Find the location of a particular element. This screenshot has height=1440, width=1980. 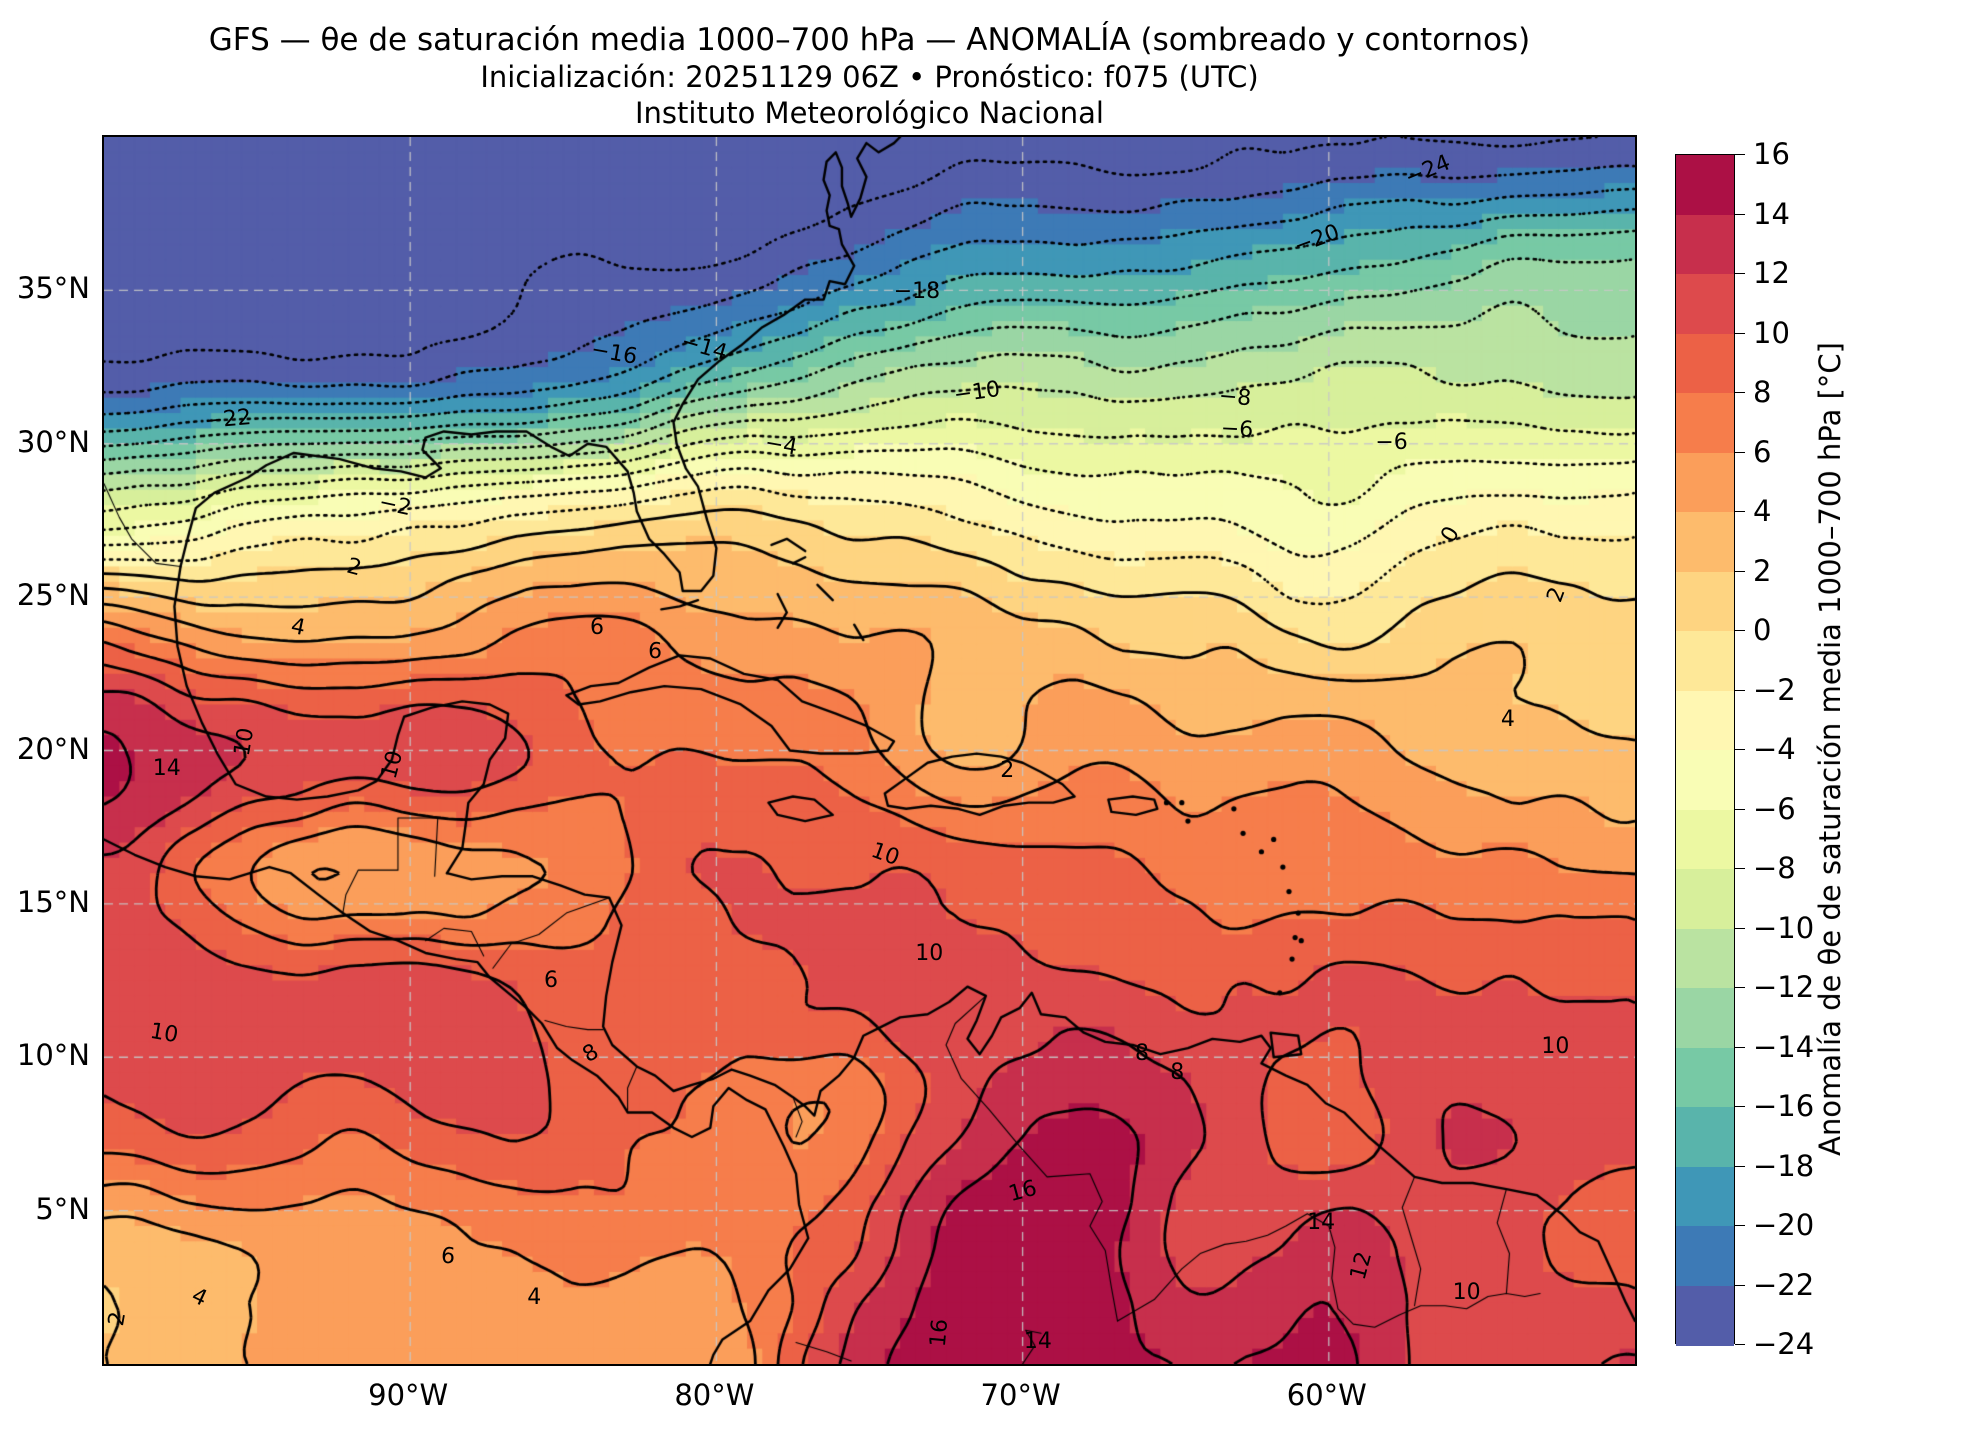

colorbar-tick-label: 0 is located at coordinates (1762, 630).